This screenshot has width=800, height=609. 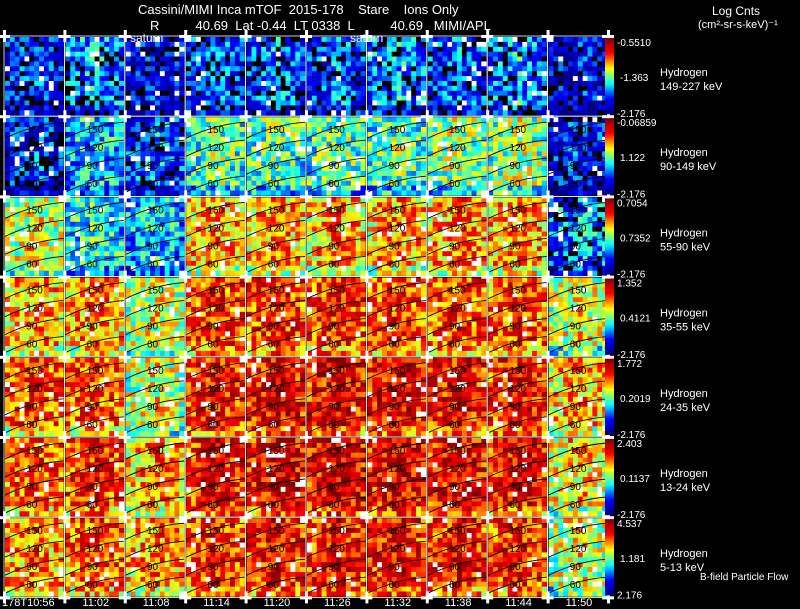 What do you see at coordinates (155, 246) in the screenshot?
I see `contour-line` at bounding box center [155, 246].